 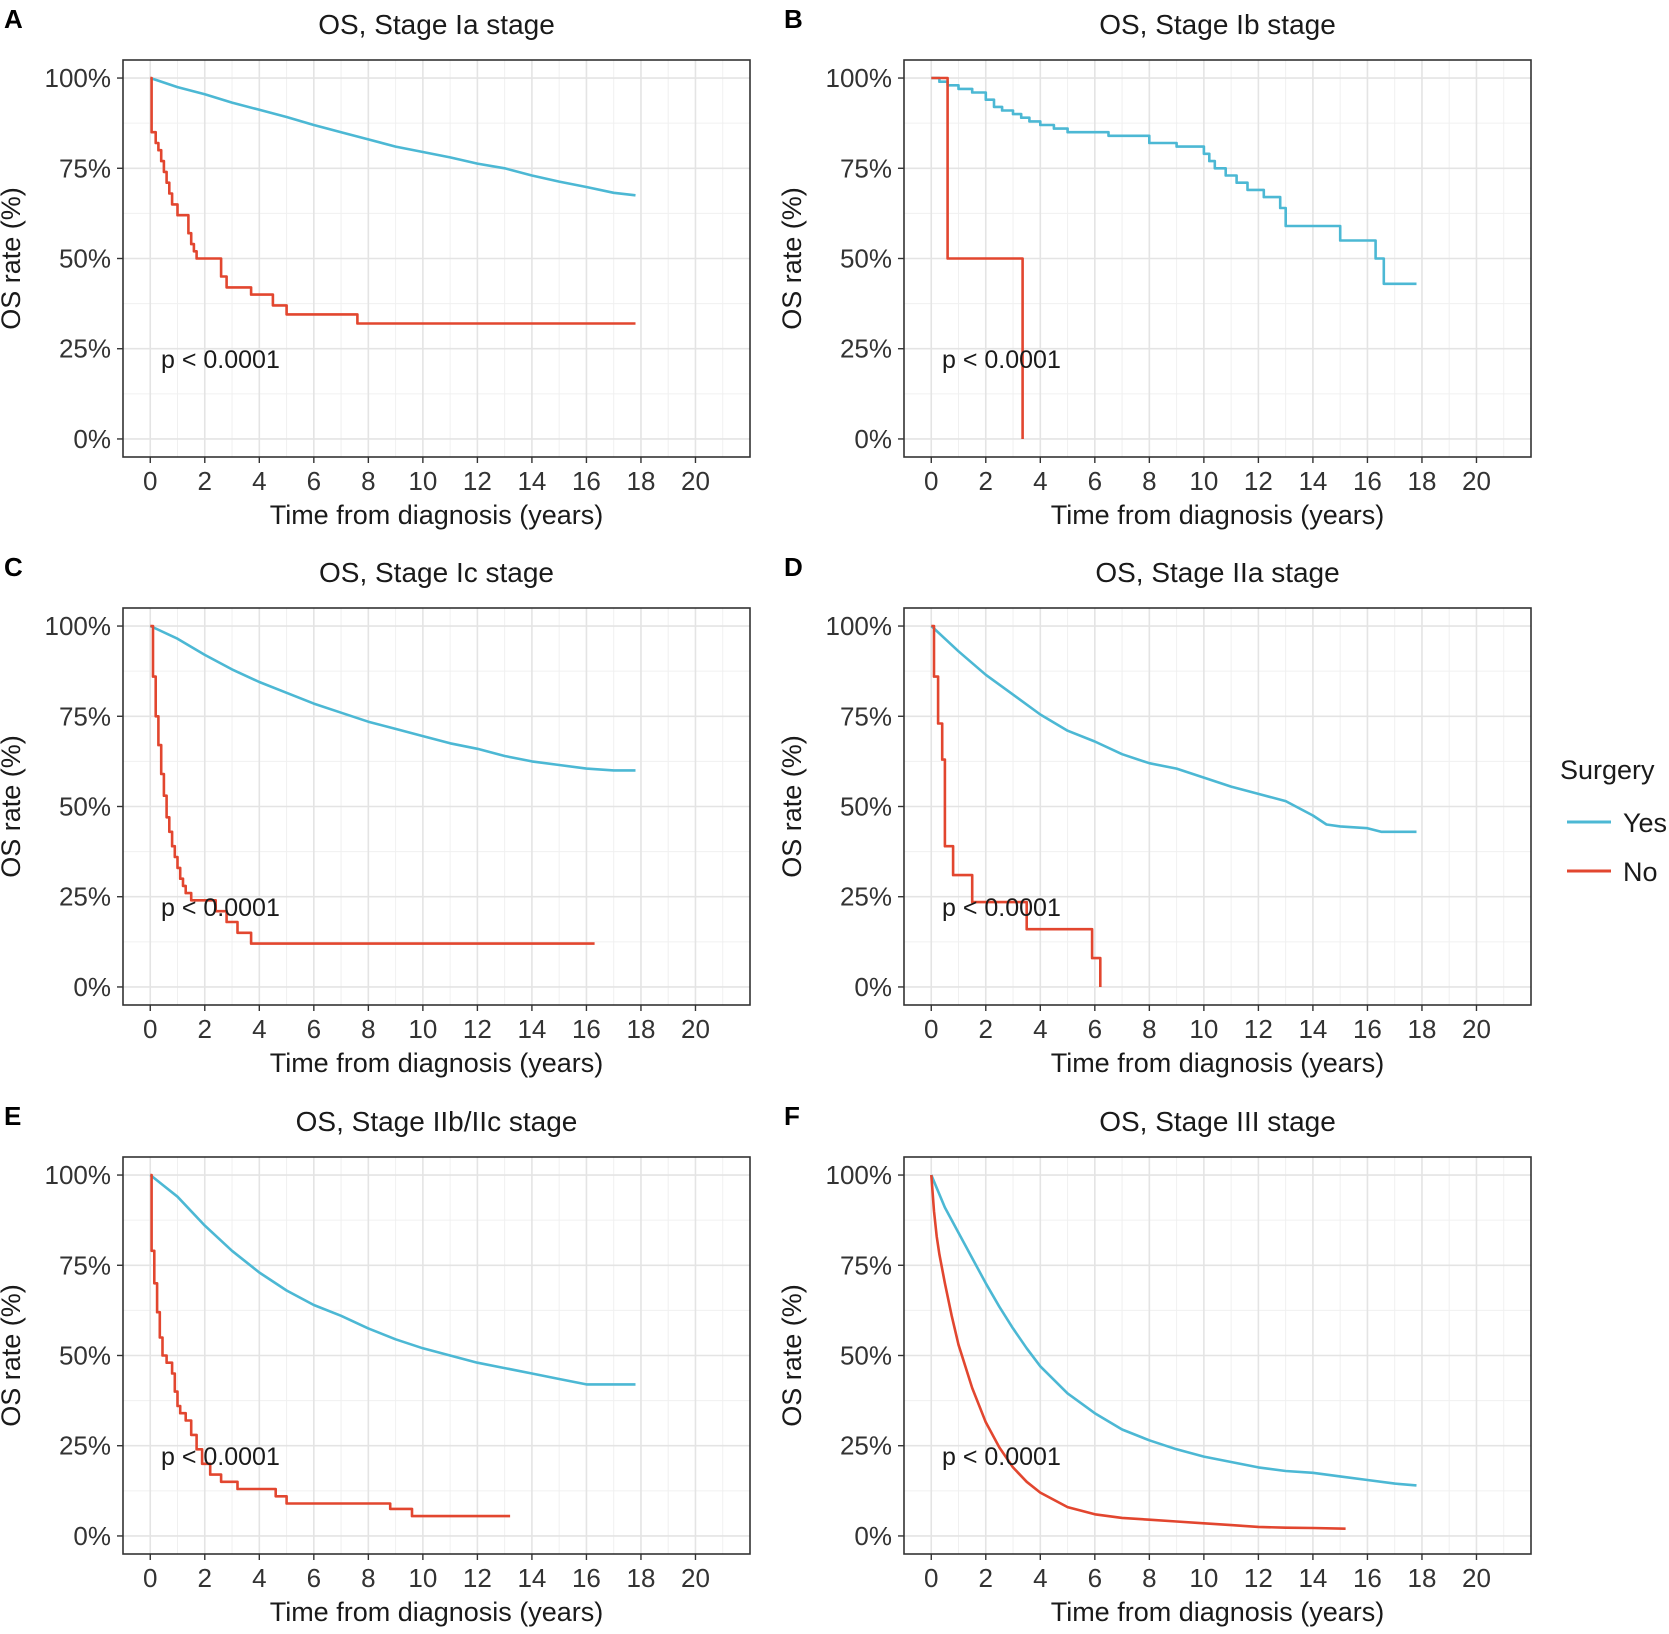 I want to click on panel-letter: D, so click(x=793, y=567).